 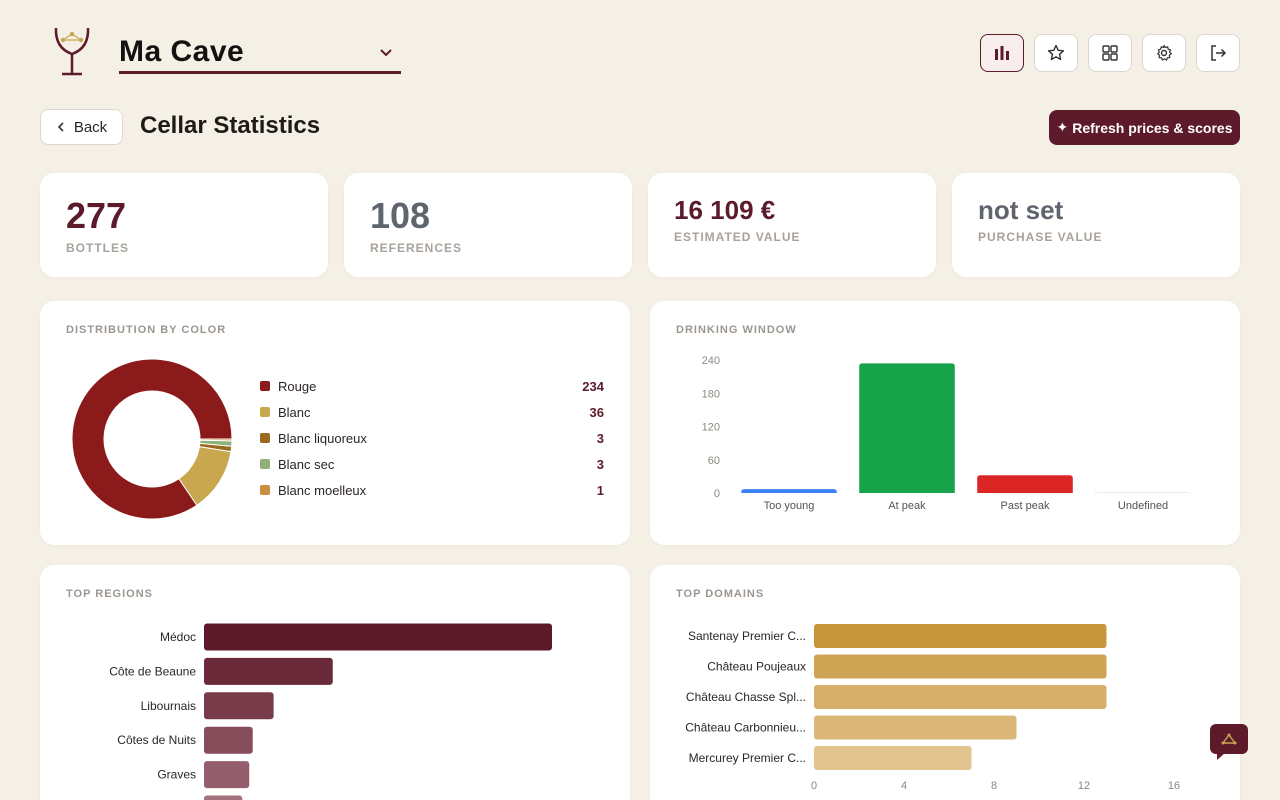 What do you see at coordinates (1229, 742) in the screenshot?
I see `assistant-chat-button` at bounding box center [1229, 742].